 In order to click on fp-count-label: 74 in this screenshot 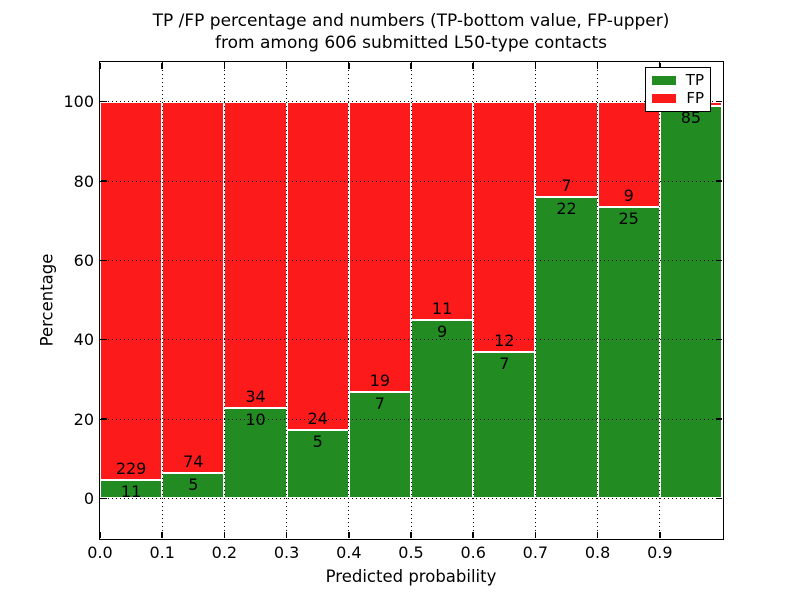, I will do `click(193, 462)`.